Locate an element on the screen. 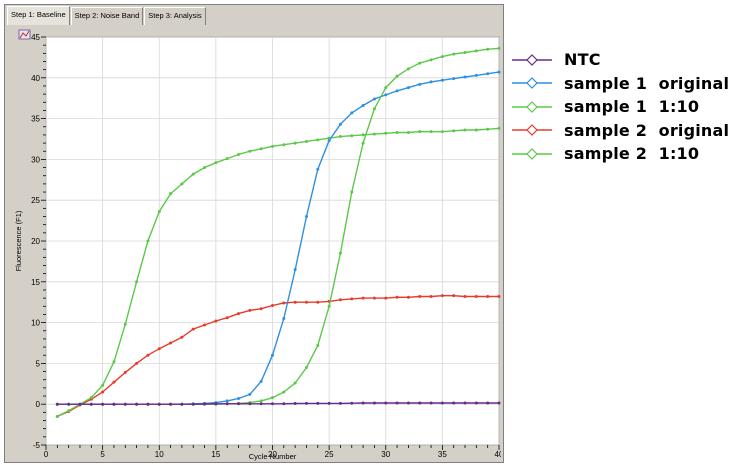 This screenshot has width=743, height=465. tab-baseline: Step 1: Baseline is located at coordinates (38, 15).